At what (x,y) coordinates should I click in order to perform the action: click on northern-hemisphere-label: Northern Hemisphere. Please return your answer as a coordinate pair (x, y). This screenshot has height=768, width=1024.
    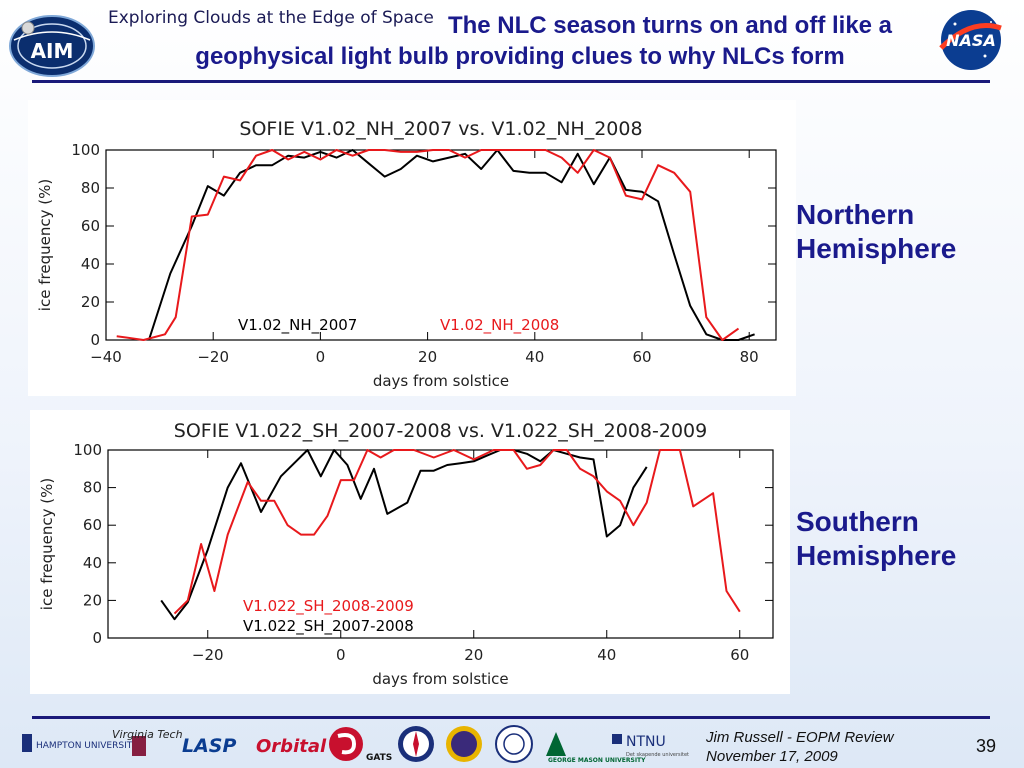
    Looking at the image, I should click on (876, 232).